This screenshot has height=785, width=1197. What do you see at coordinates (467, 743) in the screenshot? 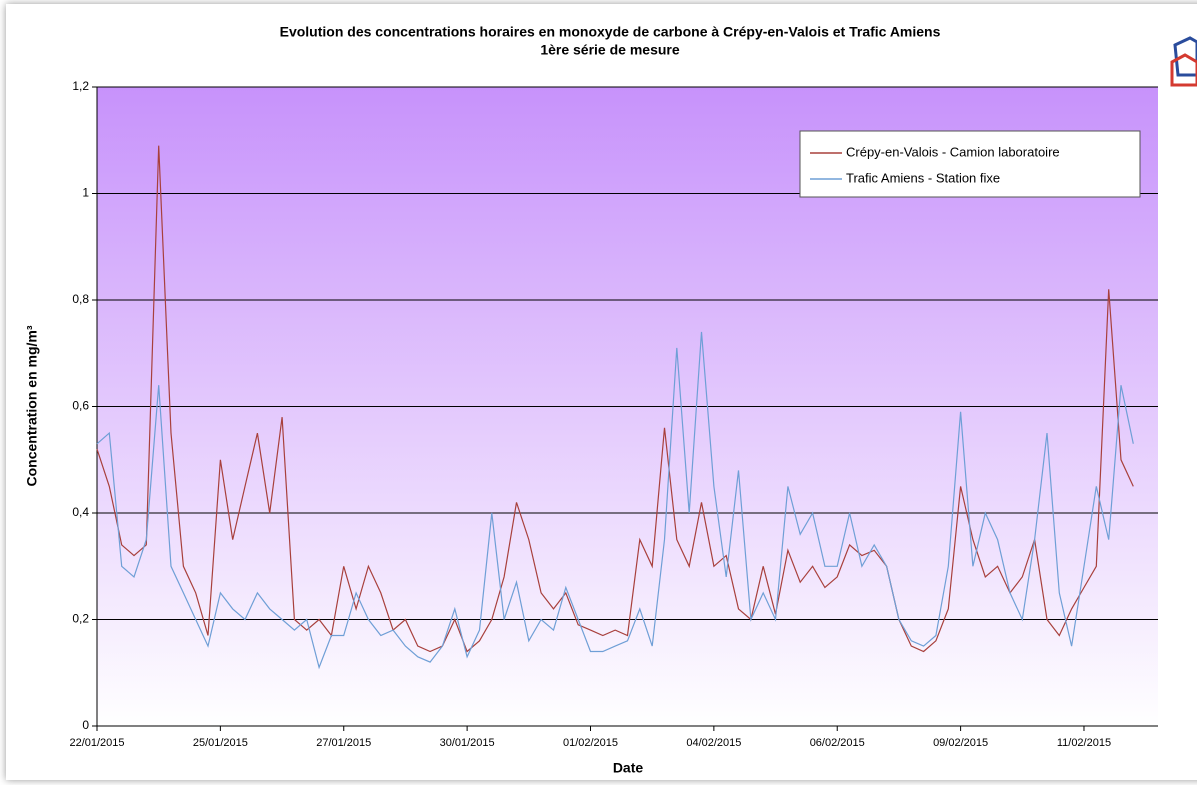
I see `x-tick-label: 30/01/2015` at bounding box center [467, 743].